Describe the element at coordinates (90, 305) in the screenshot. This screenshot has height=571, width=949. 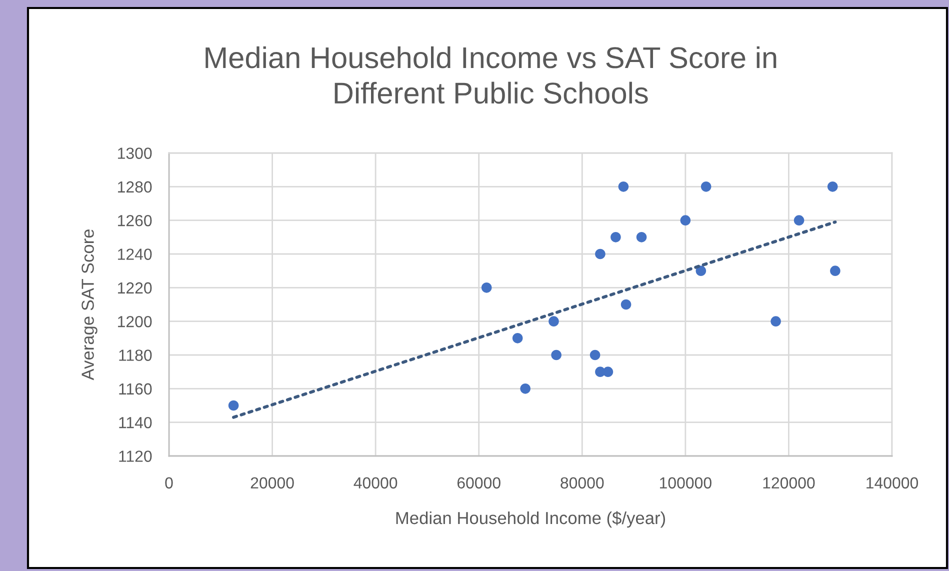
I see `y-axis-title: Average SAT Score` at that location.